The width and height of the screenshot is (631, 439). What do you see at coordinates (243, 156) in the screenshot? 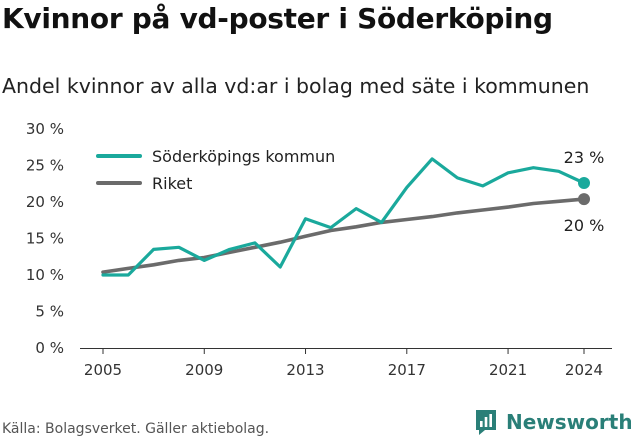
I see `legend-label: Söderköpings kommun` at bounding box center [243, 156].